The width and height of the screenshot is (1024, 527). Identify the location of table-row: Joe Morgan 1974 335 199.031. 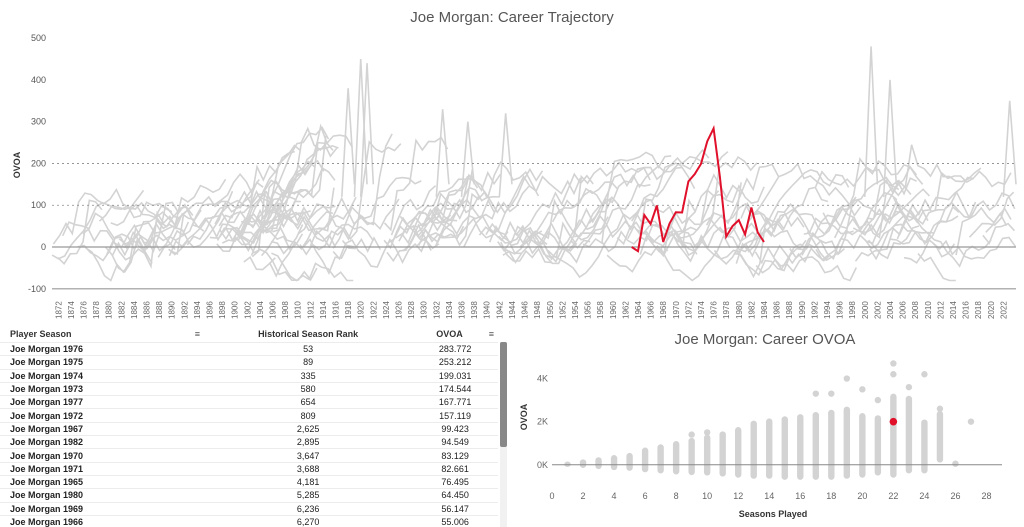
(249, 375).